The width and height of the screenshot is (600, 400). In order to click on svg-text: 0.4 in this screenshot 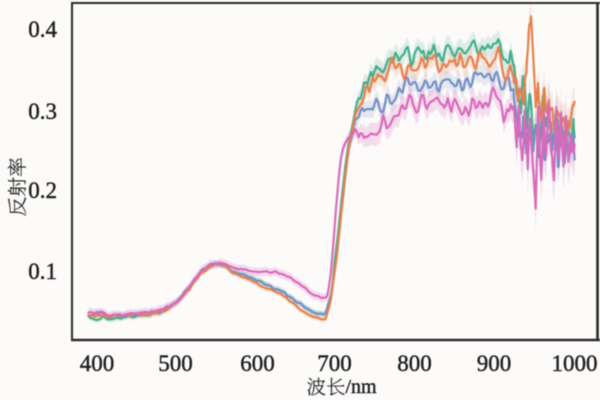, I will do `click(42, 29)`.